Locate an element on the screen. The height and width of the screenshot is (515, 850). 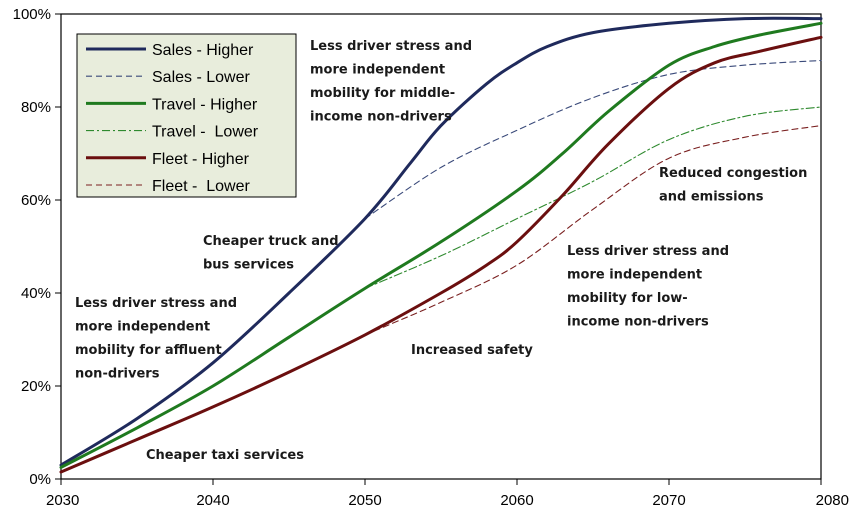
annotation-line: Increased safety is located at coordinates (472, 350).